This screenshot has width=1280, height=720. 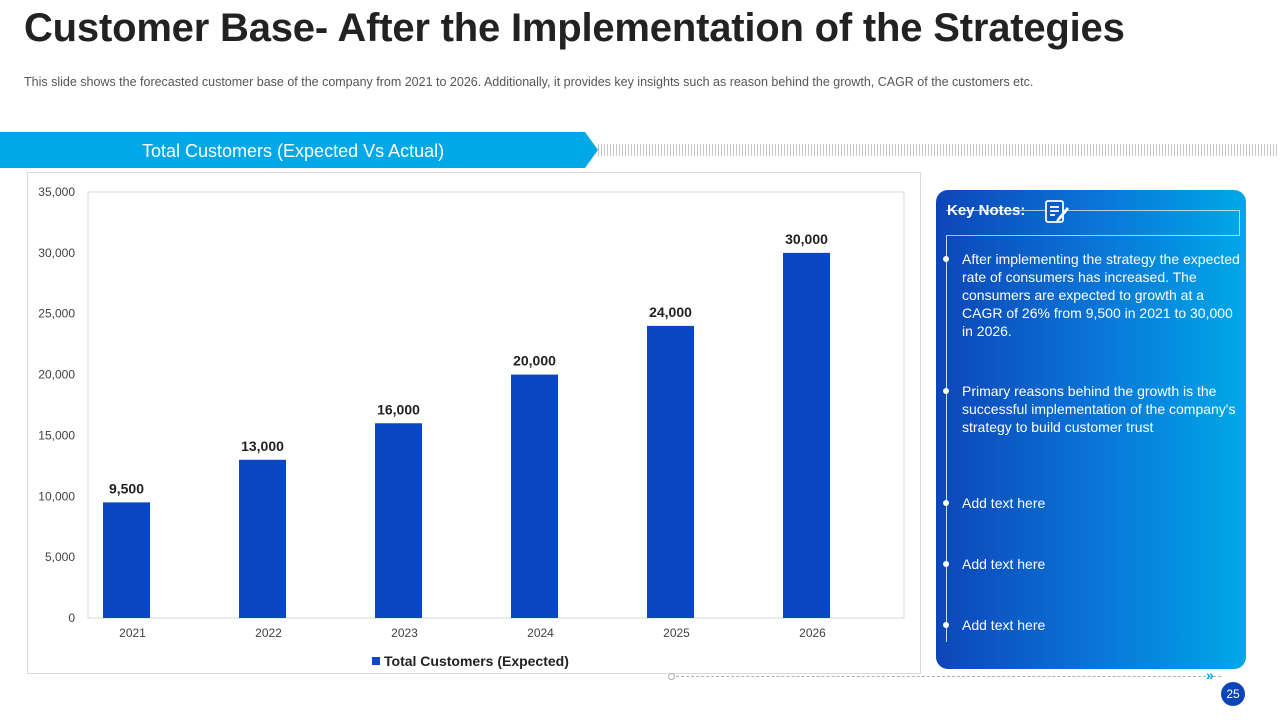 What do you see at coordinates (676, 633) in the screenshot?
I see `x-tick-label: 2025` at bounding box center [676, 633].